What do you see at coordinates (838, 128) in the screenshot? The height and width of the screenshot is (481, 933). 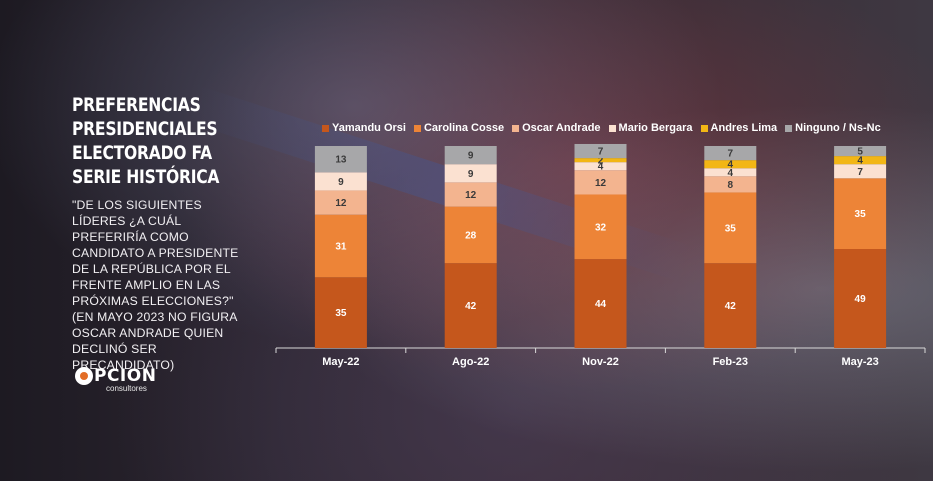 I see `legend-label: Ninguno / Ns-Nc` at bounding box center [838, 128].